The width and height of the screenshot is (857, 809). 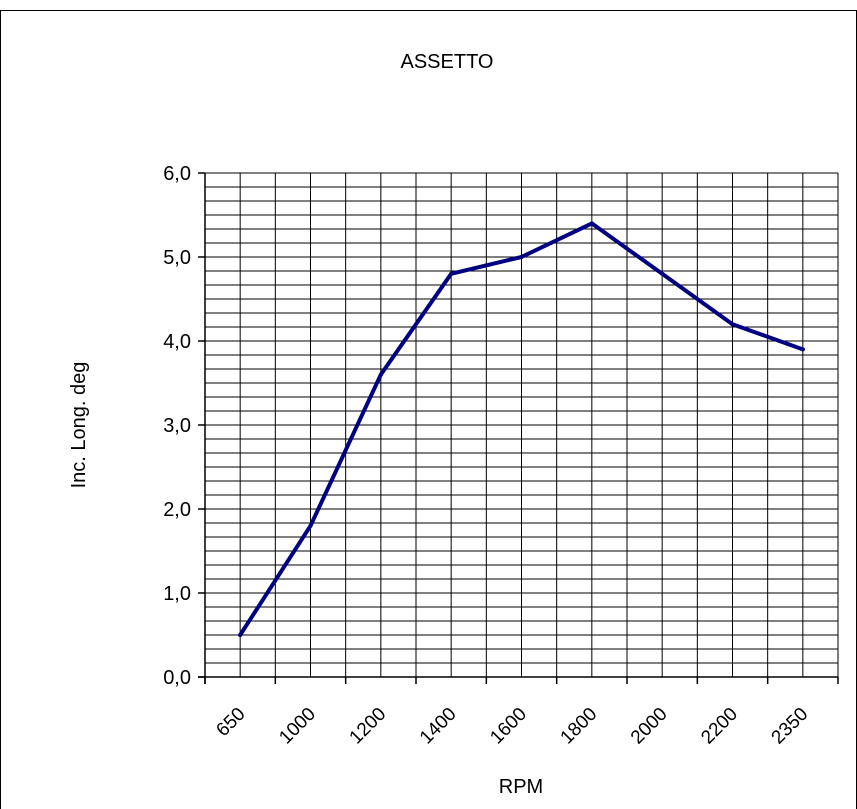 I want to click on y-tick-label: 3,0, so click(x=177, y=426).